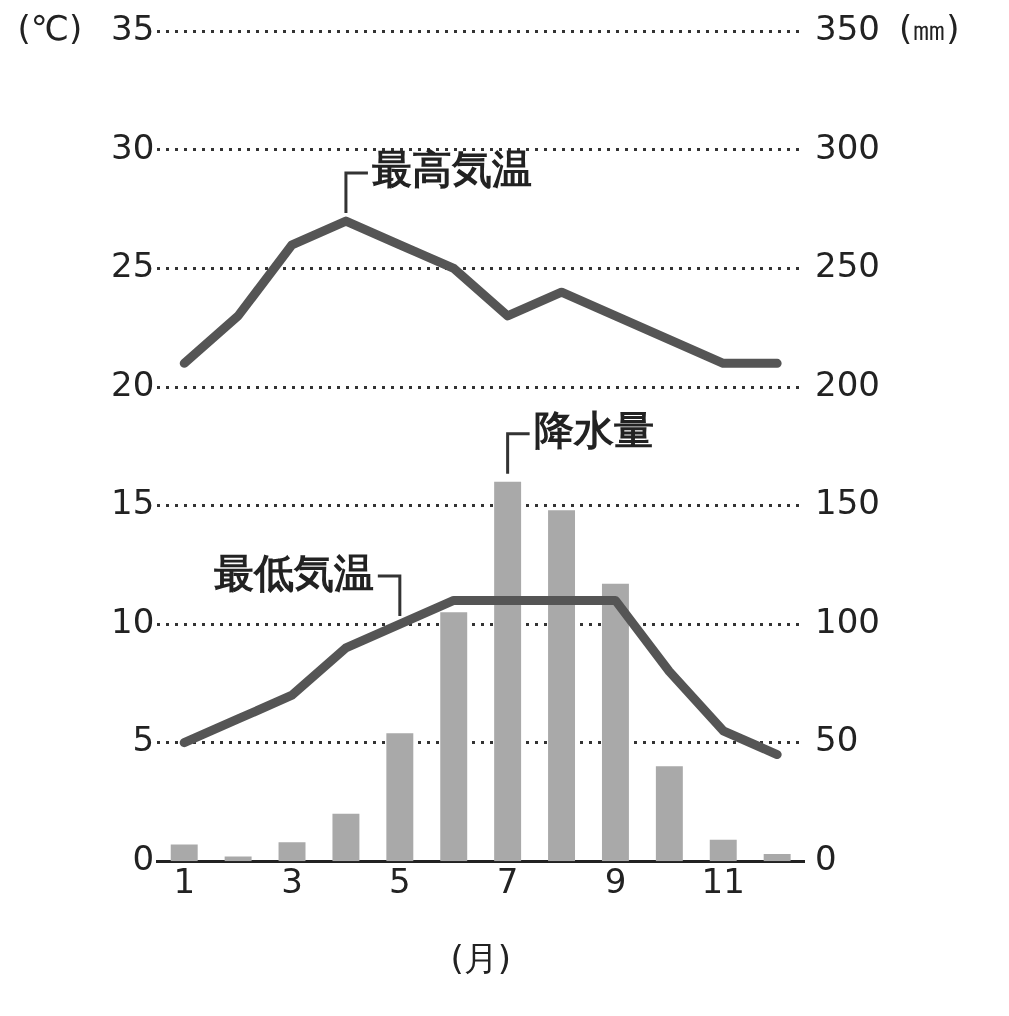  Describe the element at coordinates (133, 502) in the screenshot. I see `y-tick-label: 15` at that location.